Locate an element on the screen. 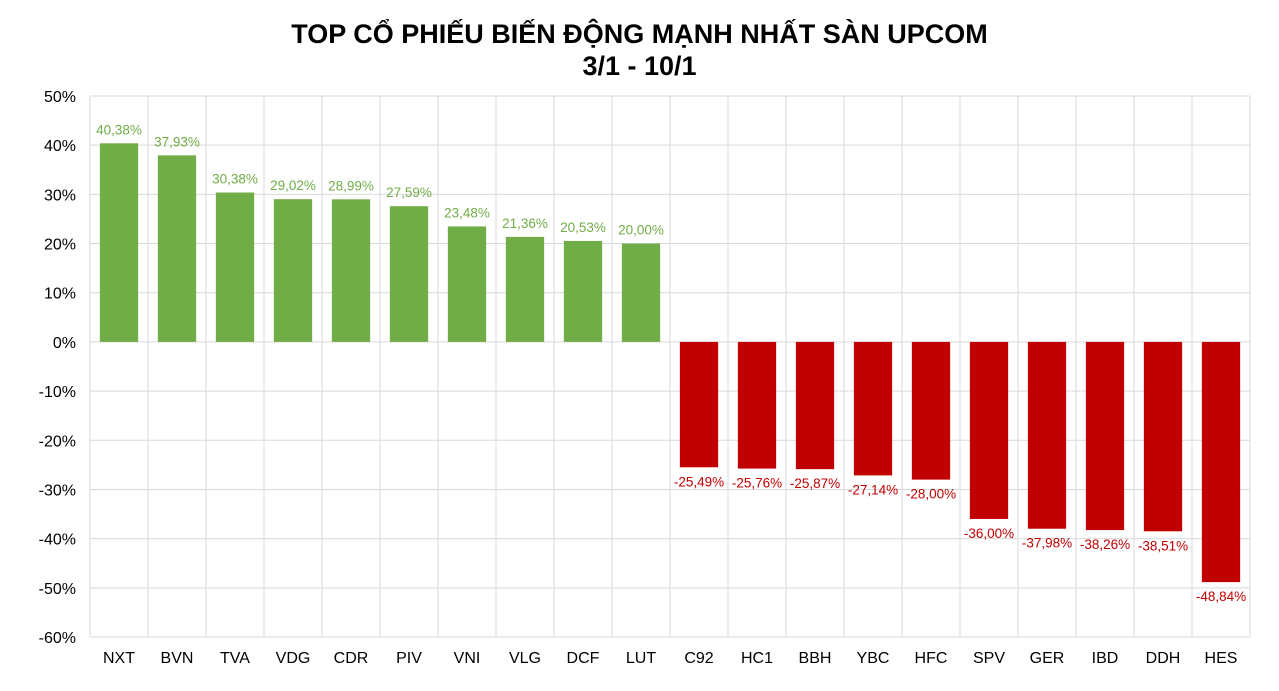 The height and width of the screenshot is (691, 1279). x-tick-label-bbh: BBH is located at coordinates (815, 658).